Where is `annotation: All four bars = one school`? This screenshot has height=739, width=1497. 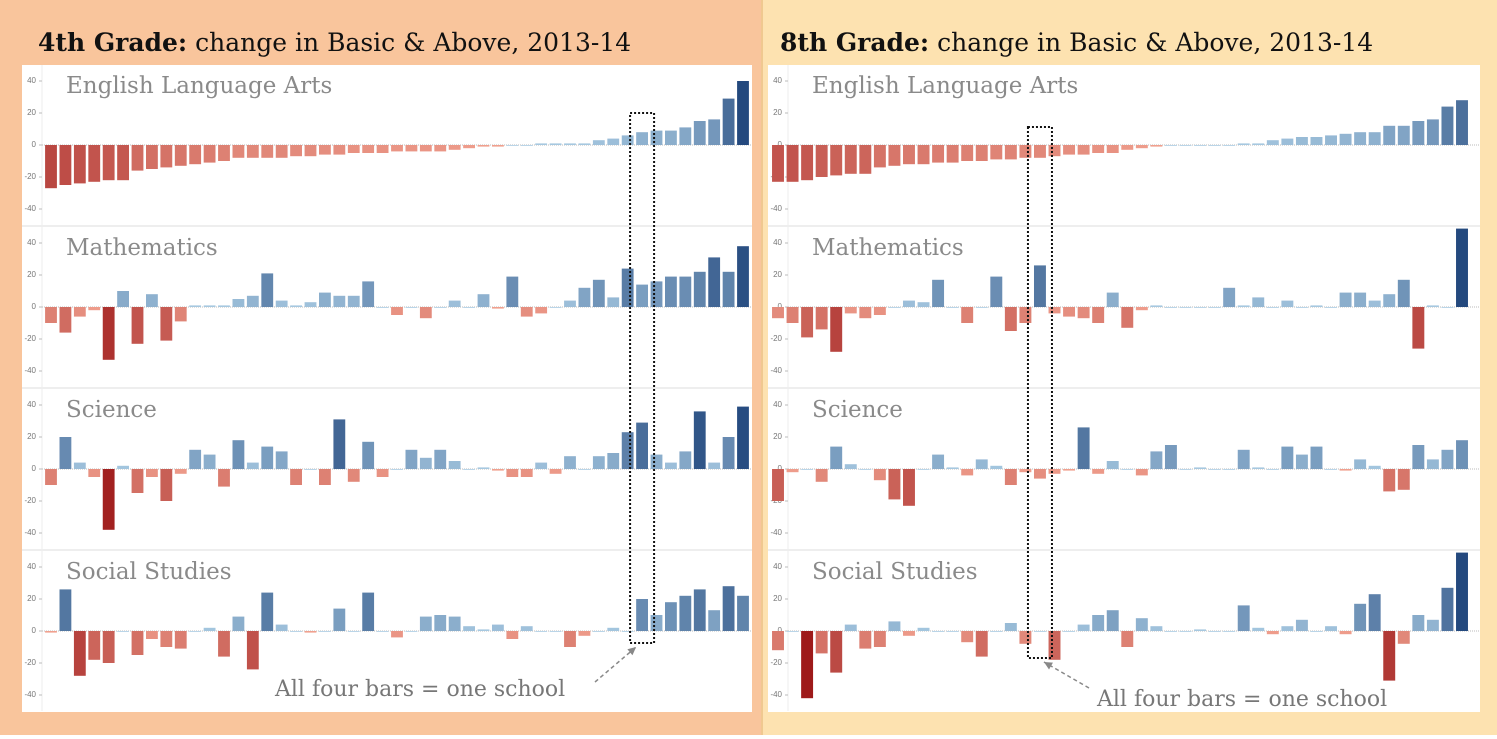
annotation: All four bars = one school is located at coordinates (1241, 699).